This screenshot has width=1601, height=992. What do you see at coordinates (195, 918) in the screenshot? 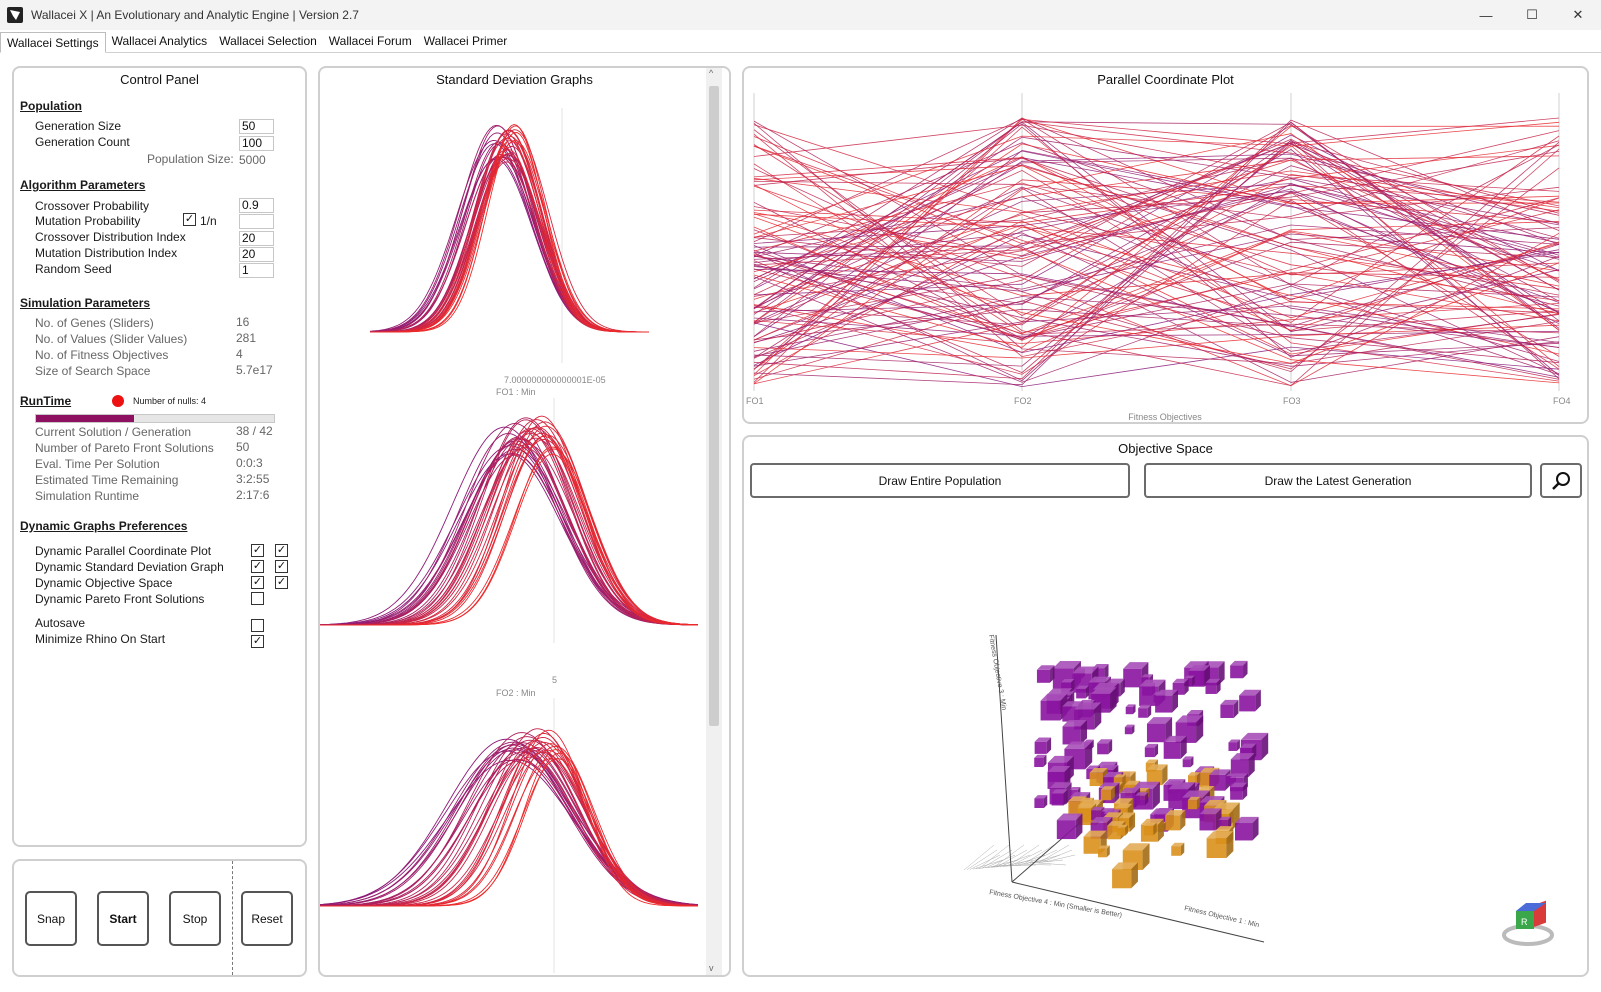
I see `stop-button: Stop` at bounding box center [195, 918].